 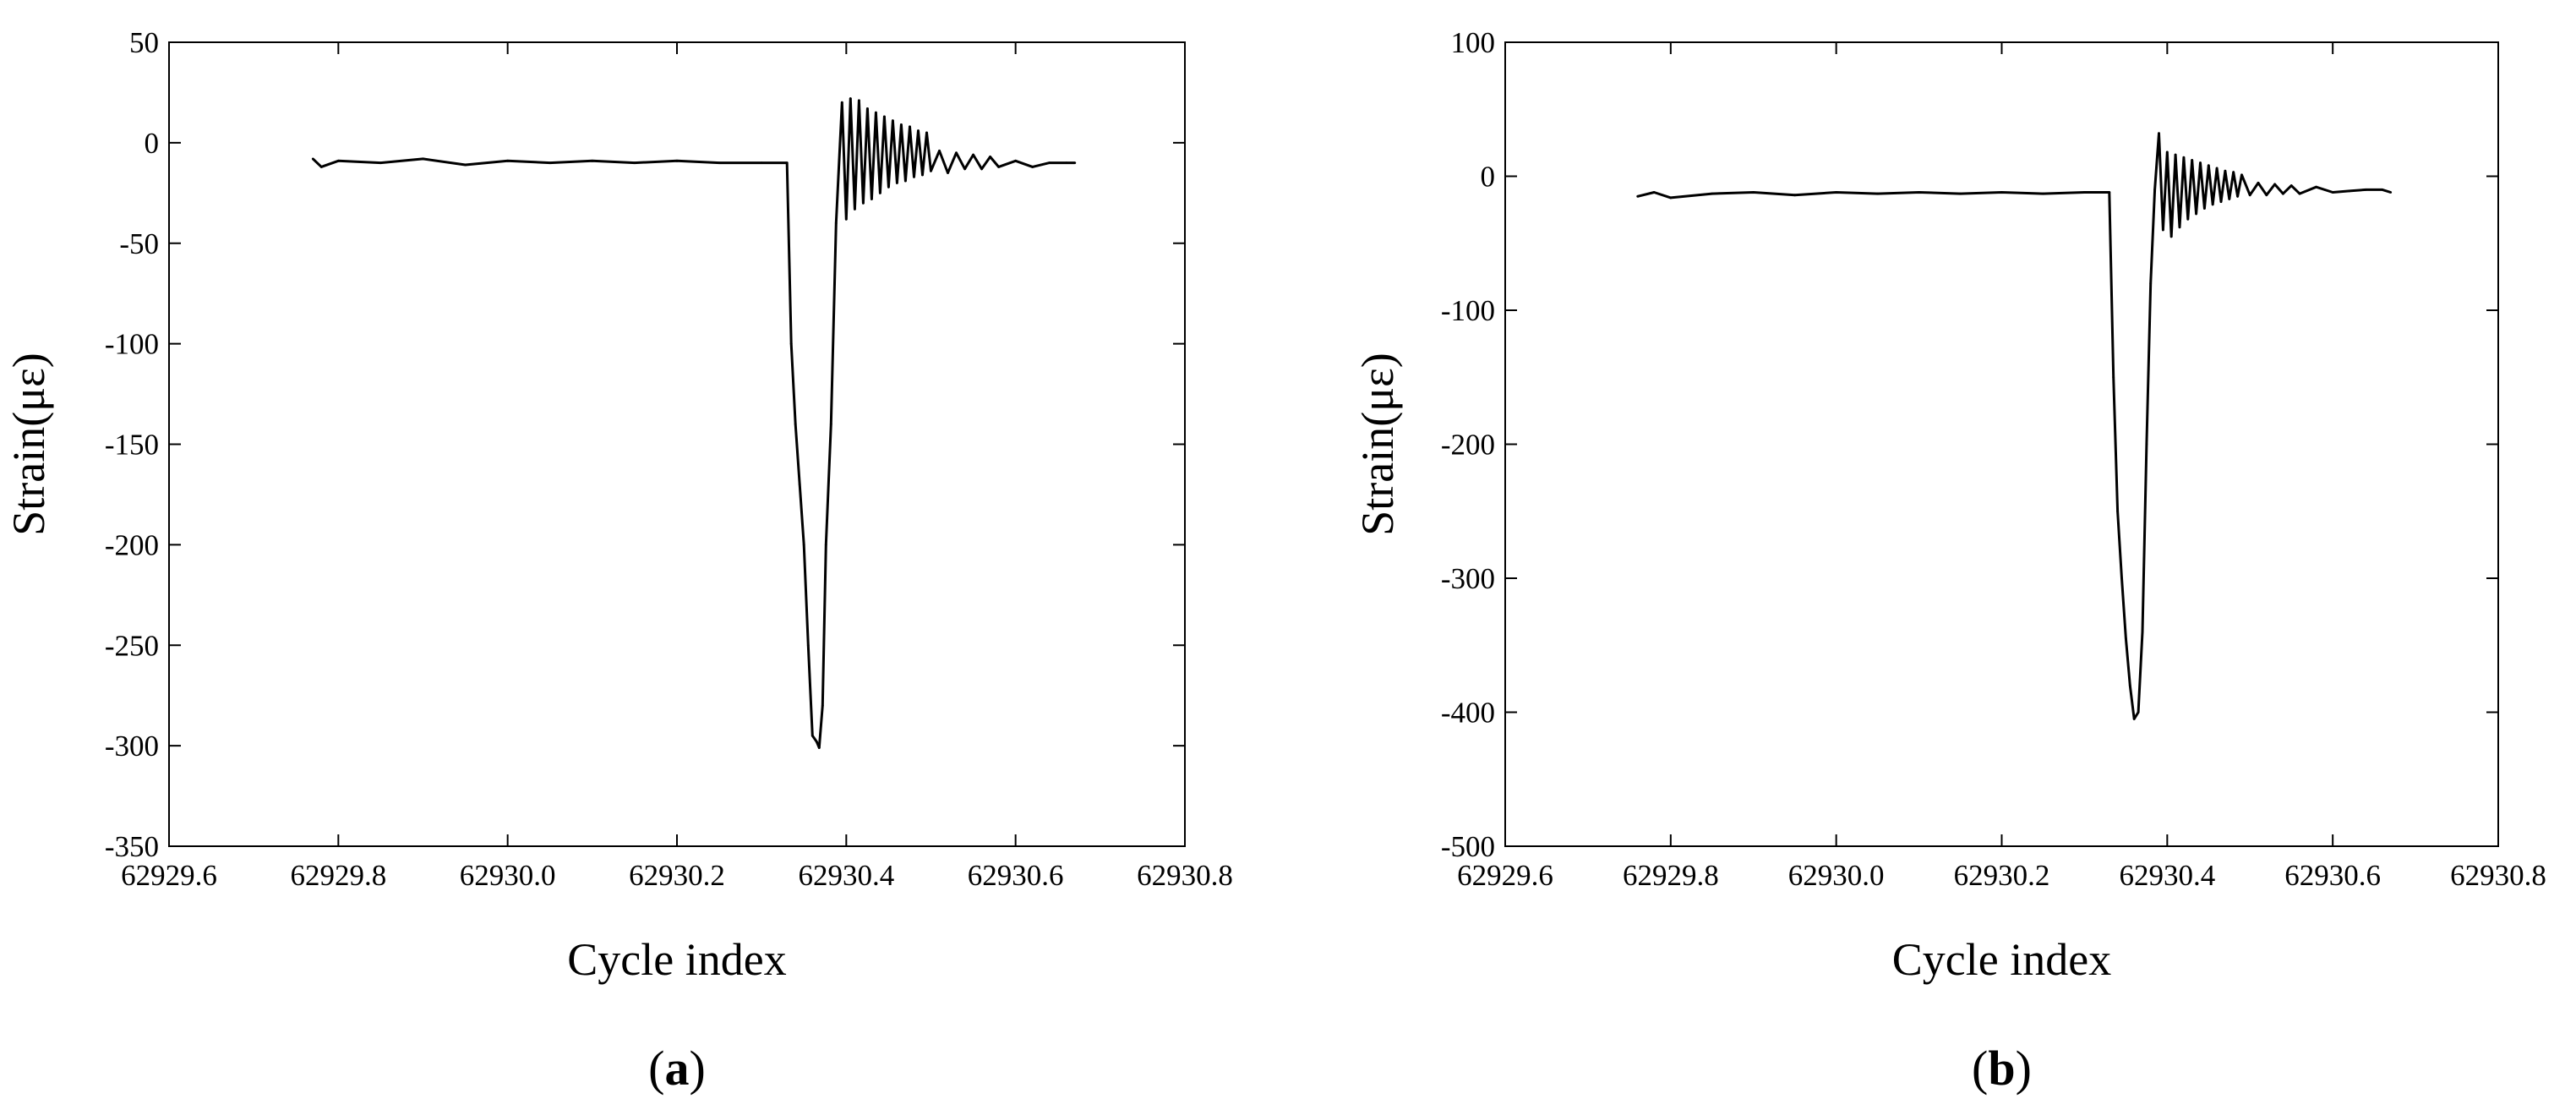 What do you see at coordinates (132, 446) in the screenshot?
I see `y-tick-label: -150` at bounding box center [132, 446].